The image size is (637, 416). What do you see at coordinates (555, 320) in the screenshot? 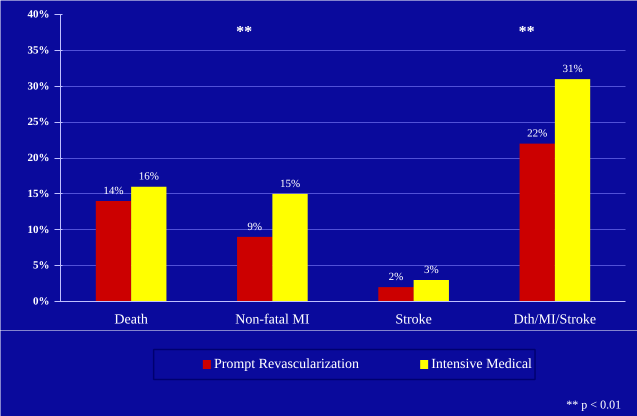
I see `x-tick-label: Dth/MI/Stroke` at bounding box center [555, 320].